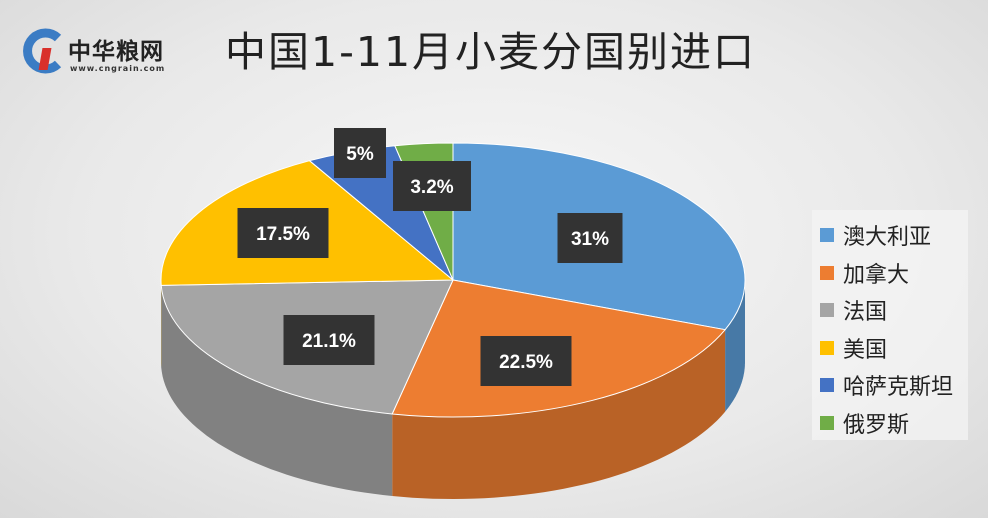 The image size is (988, 518). Describe the element at coordinates (116, 52) in the screenshot. I see `logo-name: 中华粮网` at that location.